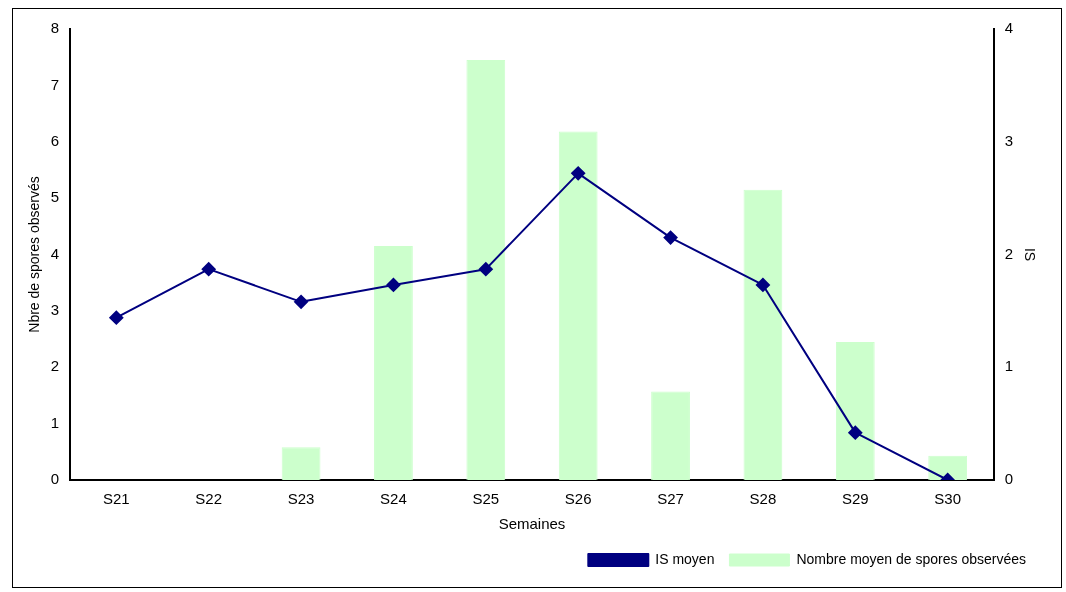 This screenshot has height=592, width=1066. What do you see at coordinates (55, 140) in the screenshot?
I see `y-tick-label: 6` at bounding box center [55, 140].